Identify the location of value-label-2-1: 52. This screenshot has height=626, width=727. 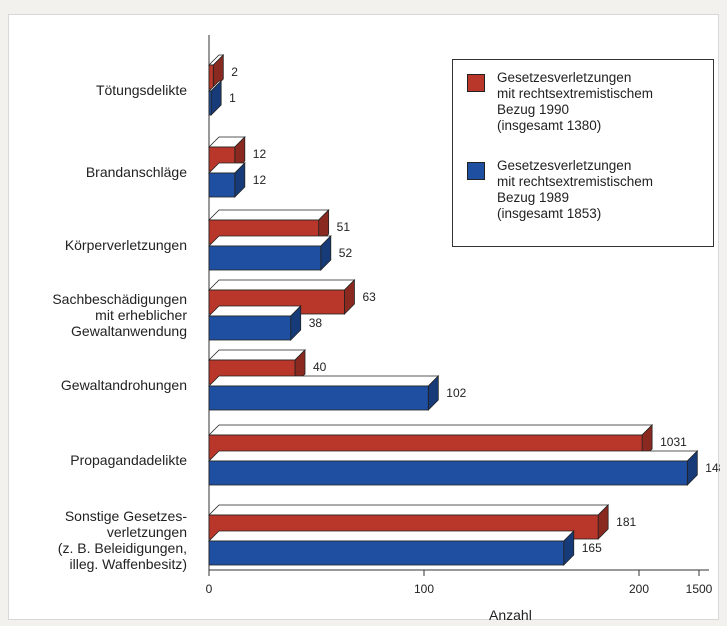
(346, 253).